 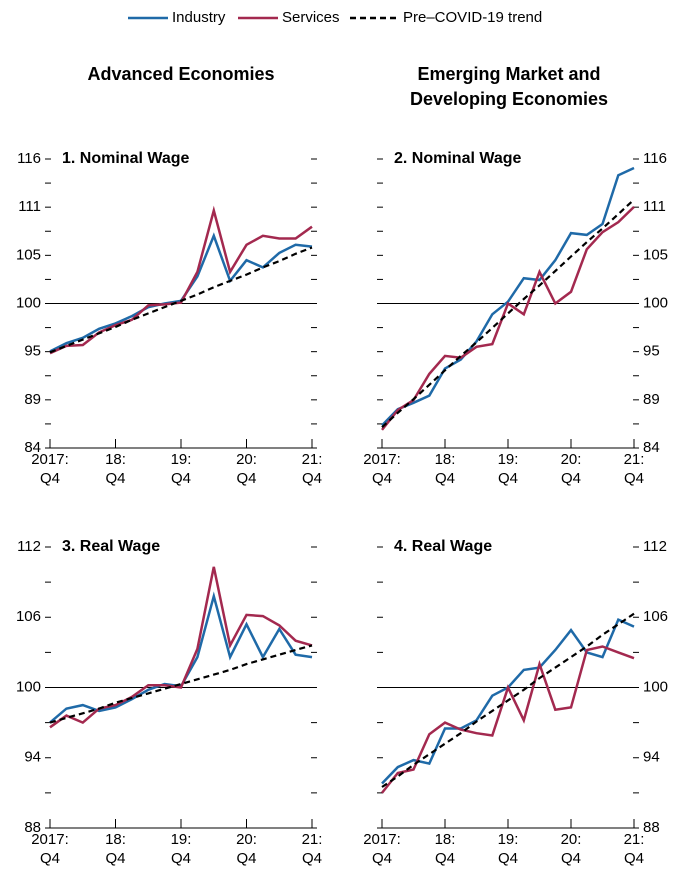 I want to click on panel-title: 3. Real Wage, so click(x=111, y=546).